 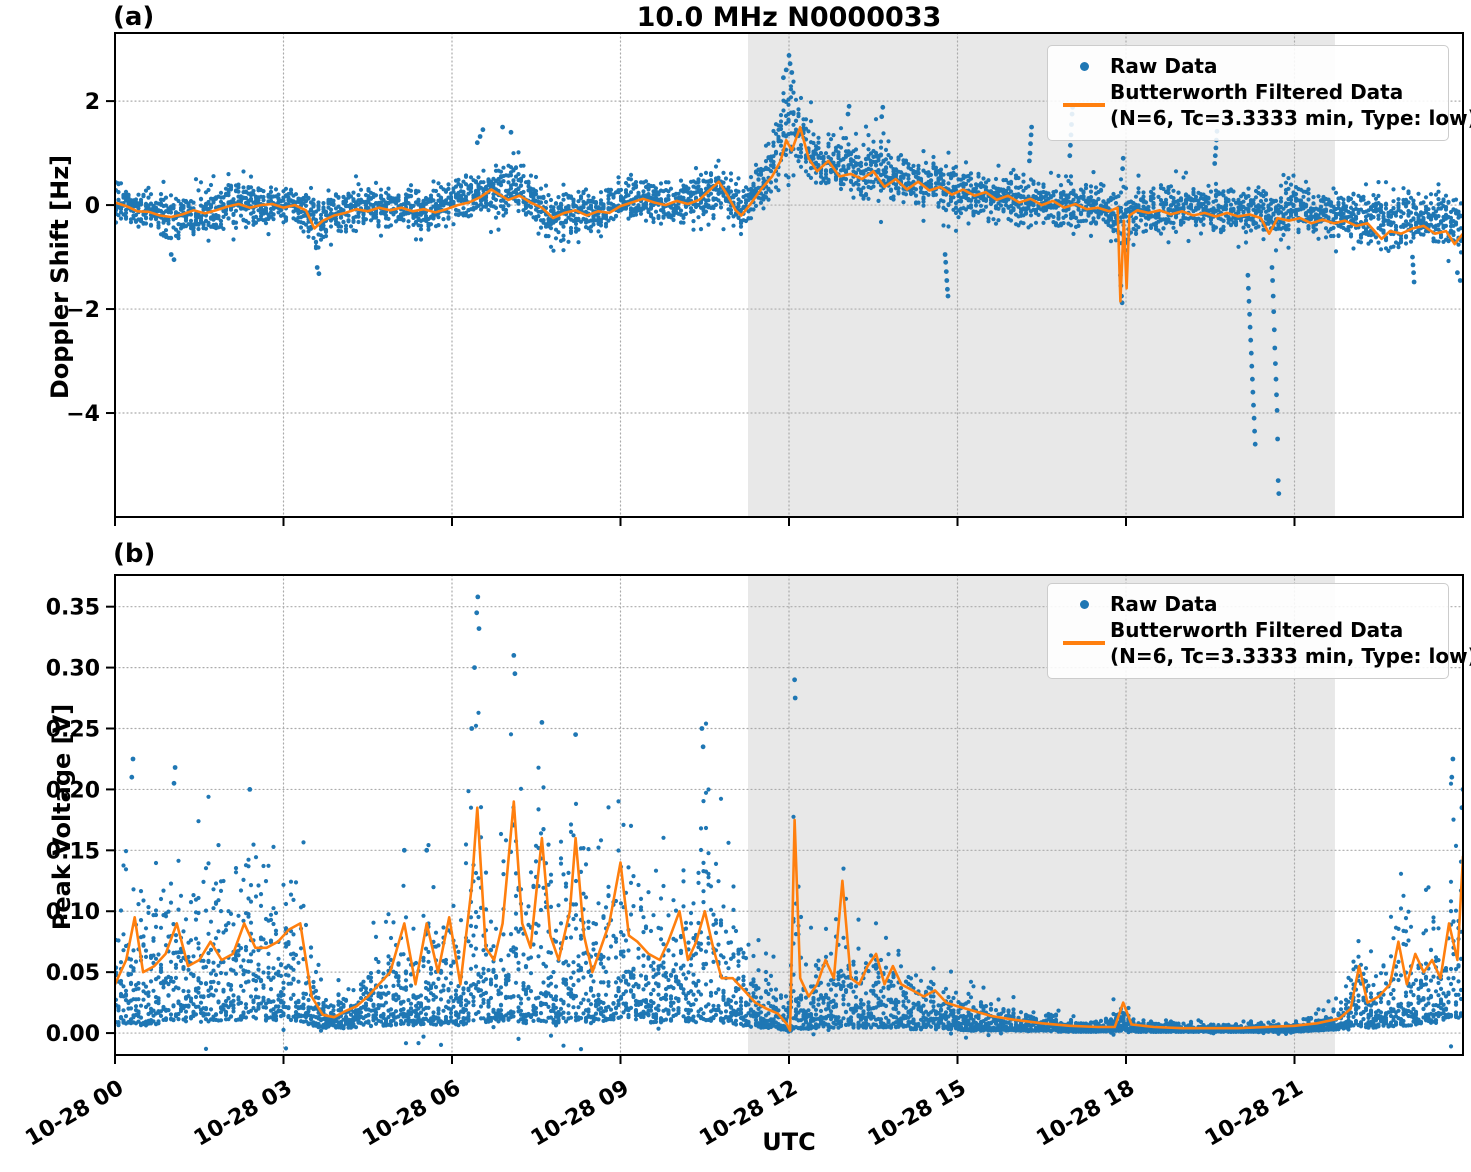 What do you see at coordinates (60, 277) in the screenshot?
I see `y-axis-label-doppler: Doppler Shift [Hz]` at bounding box center [60, 277].